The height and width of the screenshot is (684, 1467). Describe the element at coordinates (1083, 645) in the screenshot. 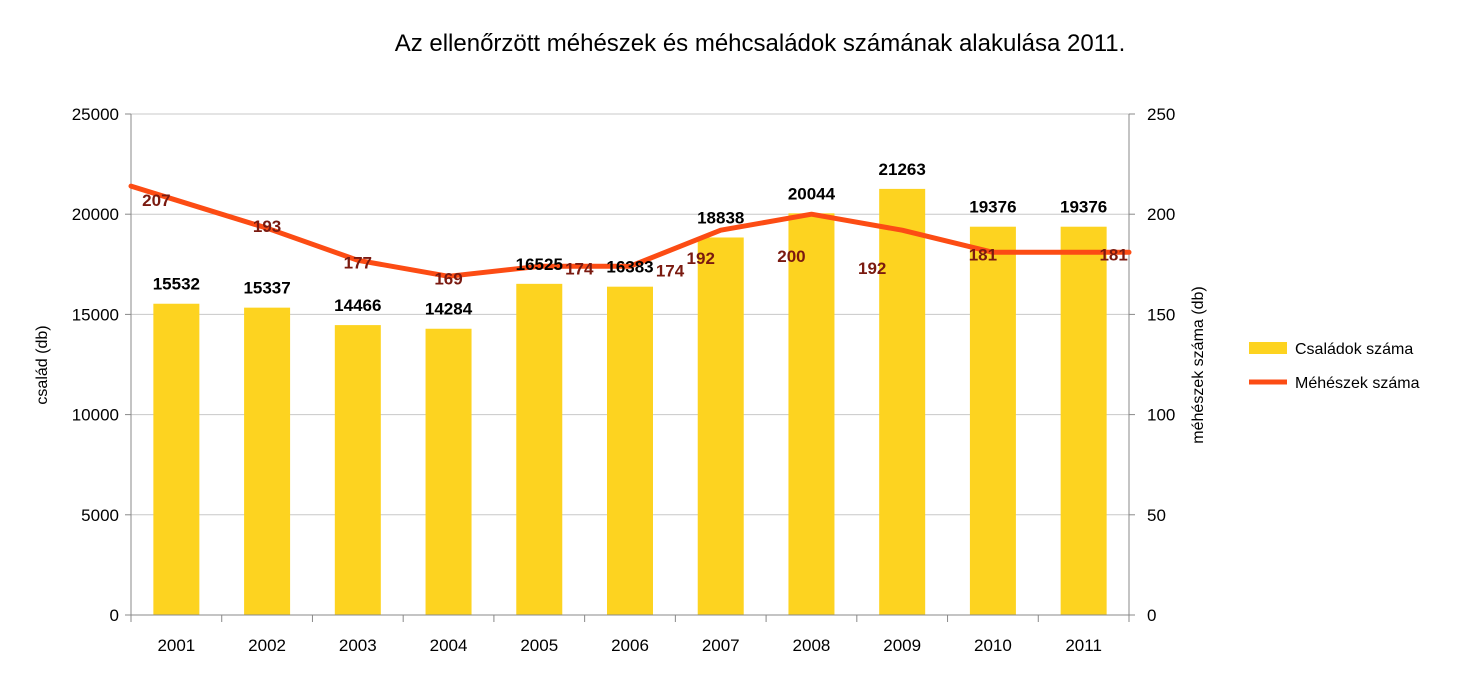

I see `x-tick-label: 2011` at that location.